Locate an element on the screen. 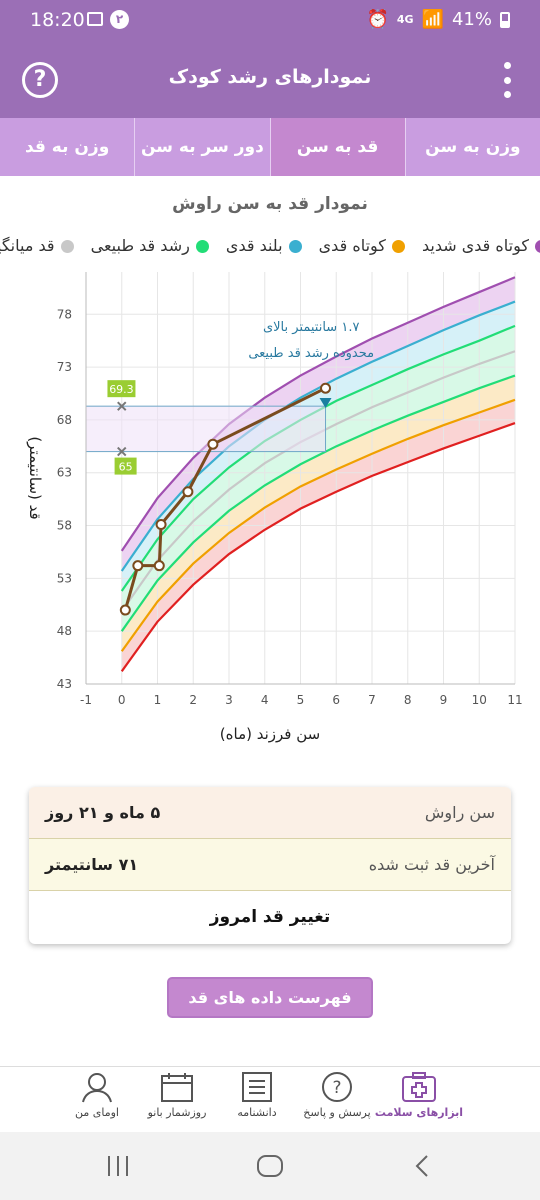 The image size is (540, 1200). tab-height-for-age: قد به سن is located at coordinates (337, 147).